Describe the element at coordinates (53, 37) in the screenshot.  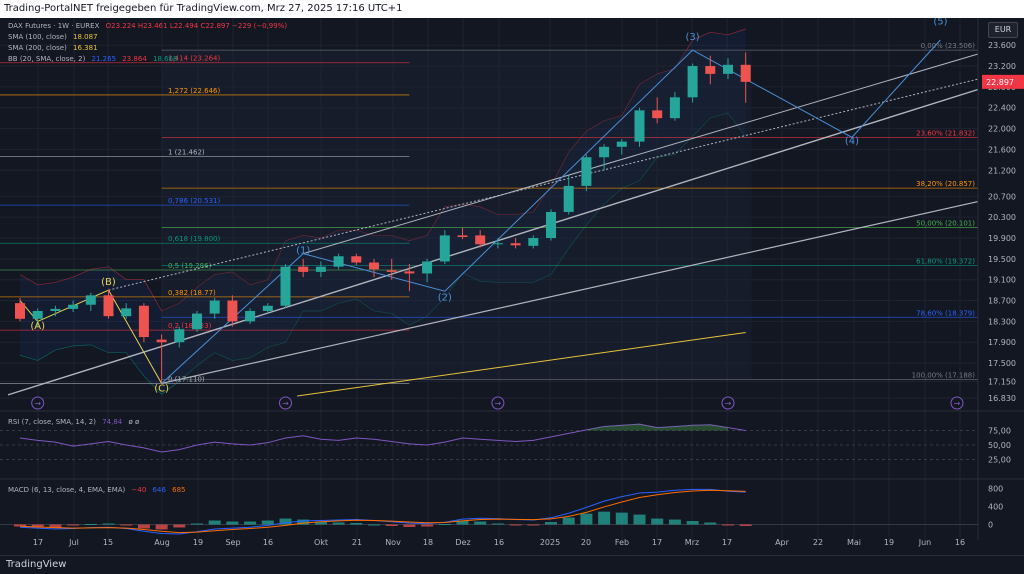
I see `legend-sma100: SMA (100, close) 18.087` at that location.